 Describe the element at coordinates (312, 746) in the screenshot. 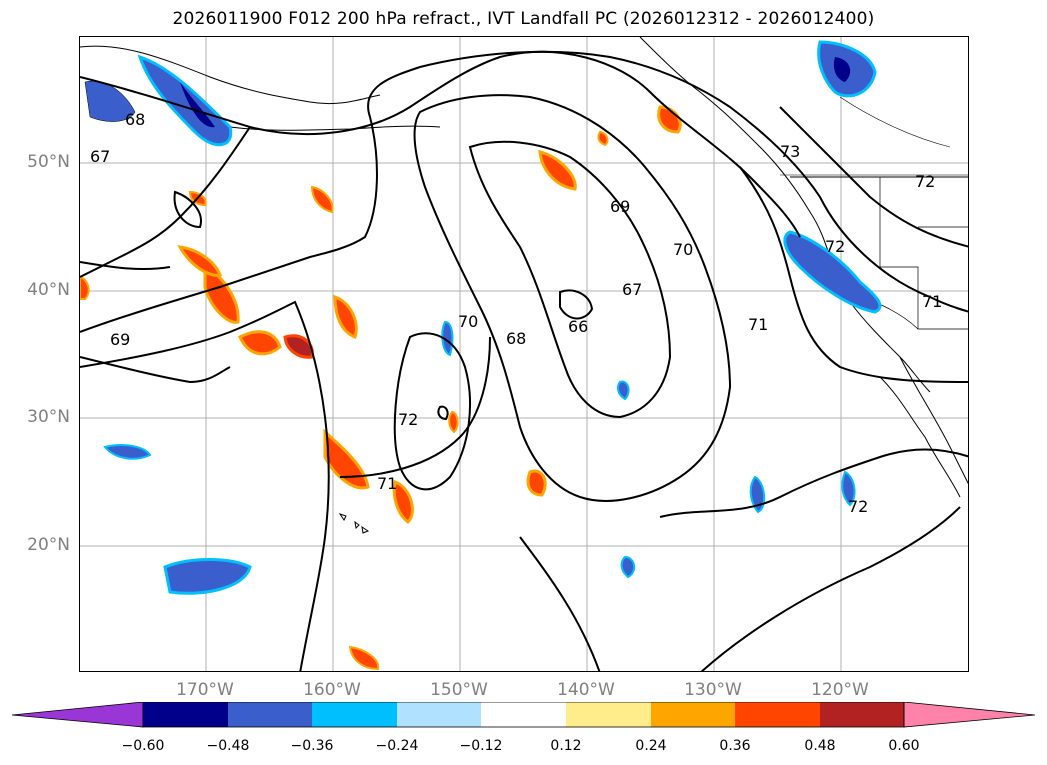

I see `colorbar-tick-label: −0.36` at that location.